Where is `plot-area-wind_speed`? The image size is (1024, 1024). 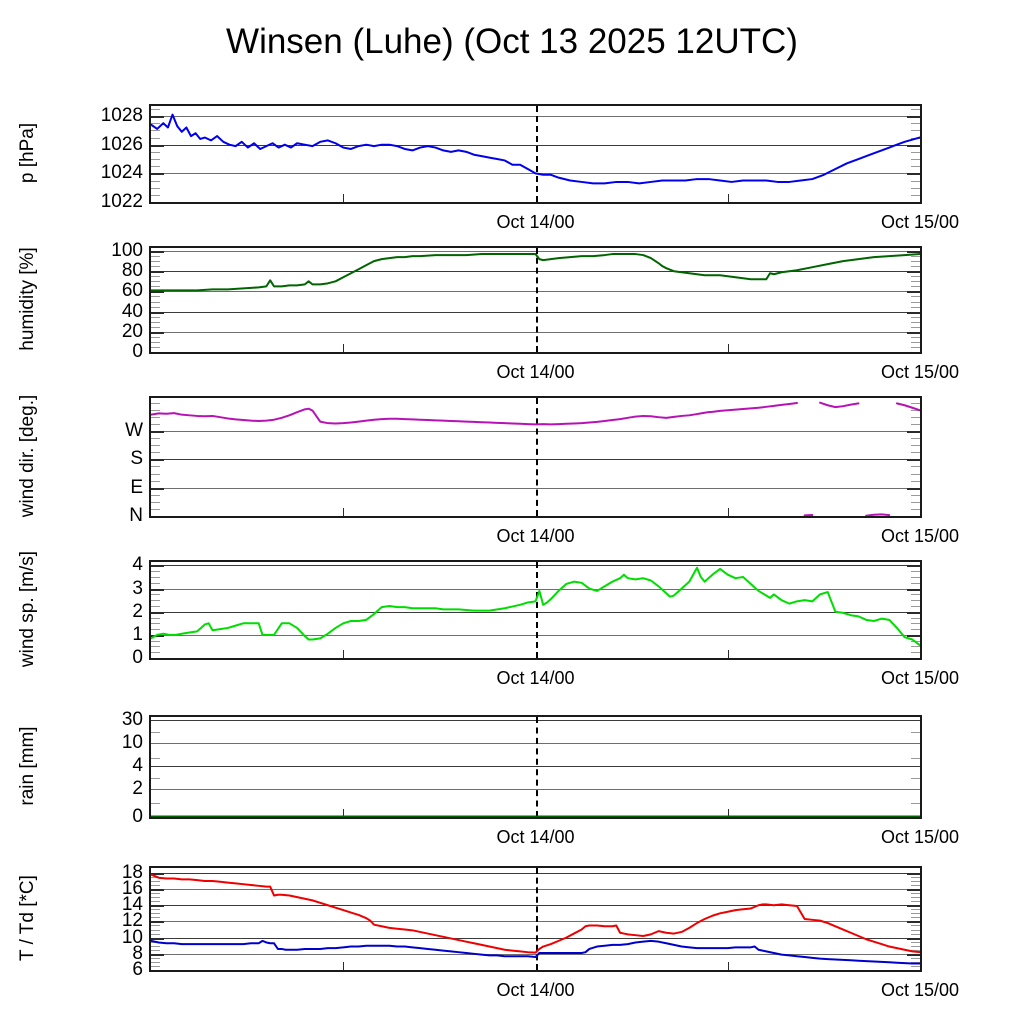
plot-area-wind_speed is located at coordinates (535, 610).